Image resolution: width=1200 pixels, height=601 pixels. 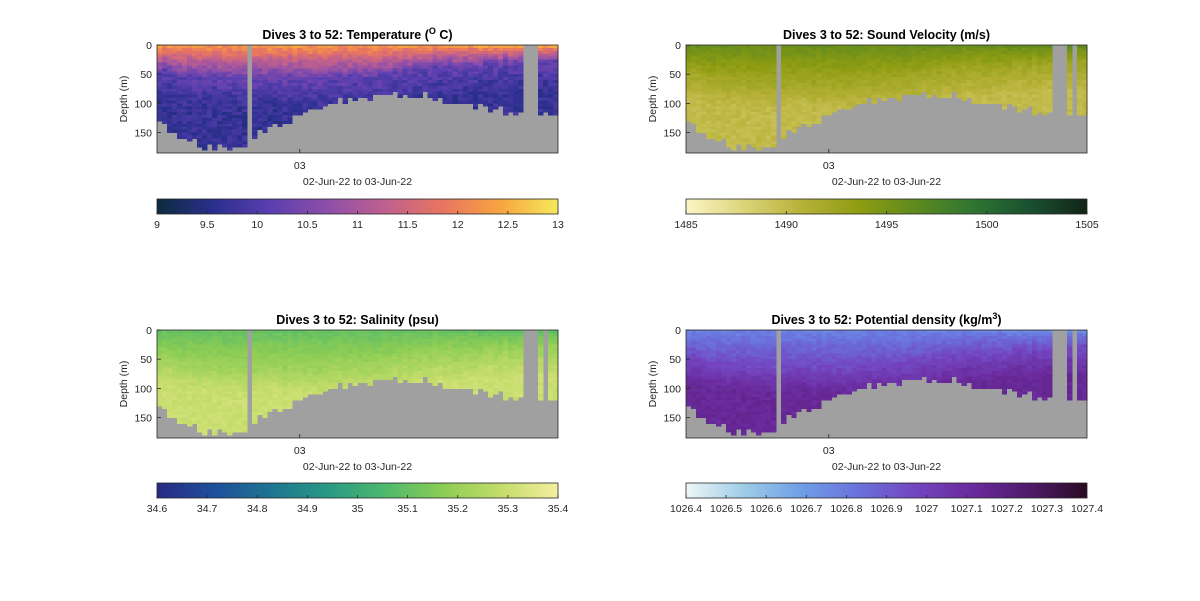 What do you see at coordinates (1087, 225) in the screenshot?
I see `colorbar-tick-label: 1505` at bounding box center [1087, 225].